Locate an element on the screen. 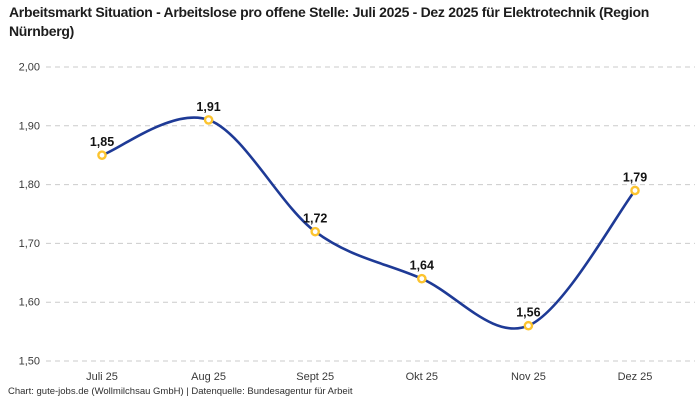 This screenshot has width=700, height=400. x-axis-tick-label: Okt 25 is located at coordinates (422, 377).